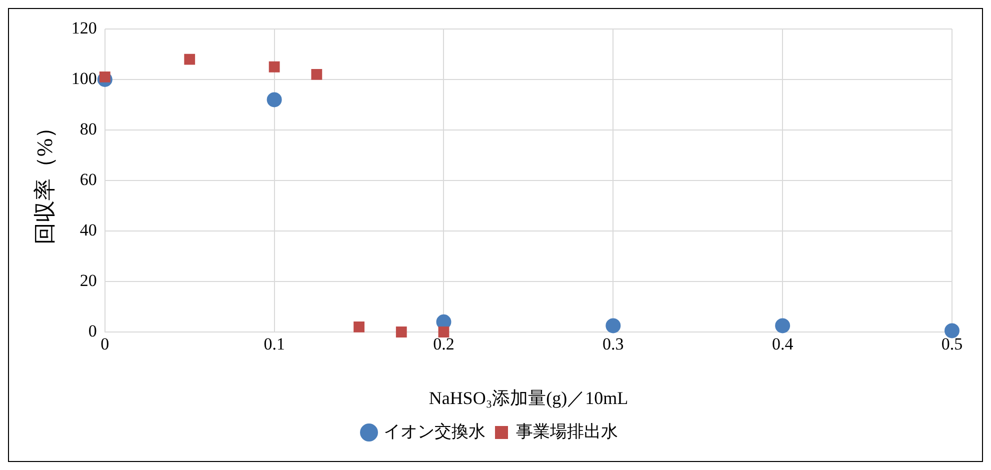 This screenshot has width=991, height=470. What do you see at coordinates (84, 28) in the screenshot?
I see `y-tick-label: 120` at bounding box center [84, 28].